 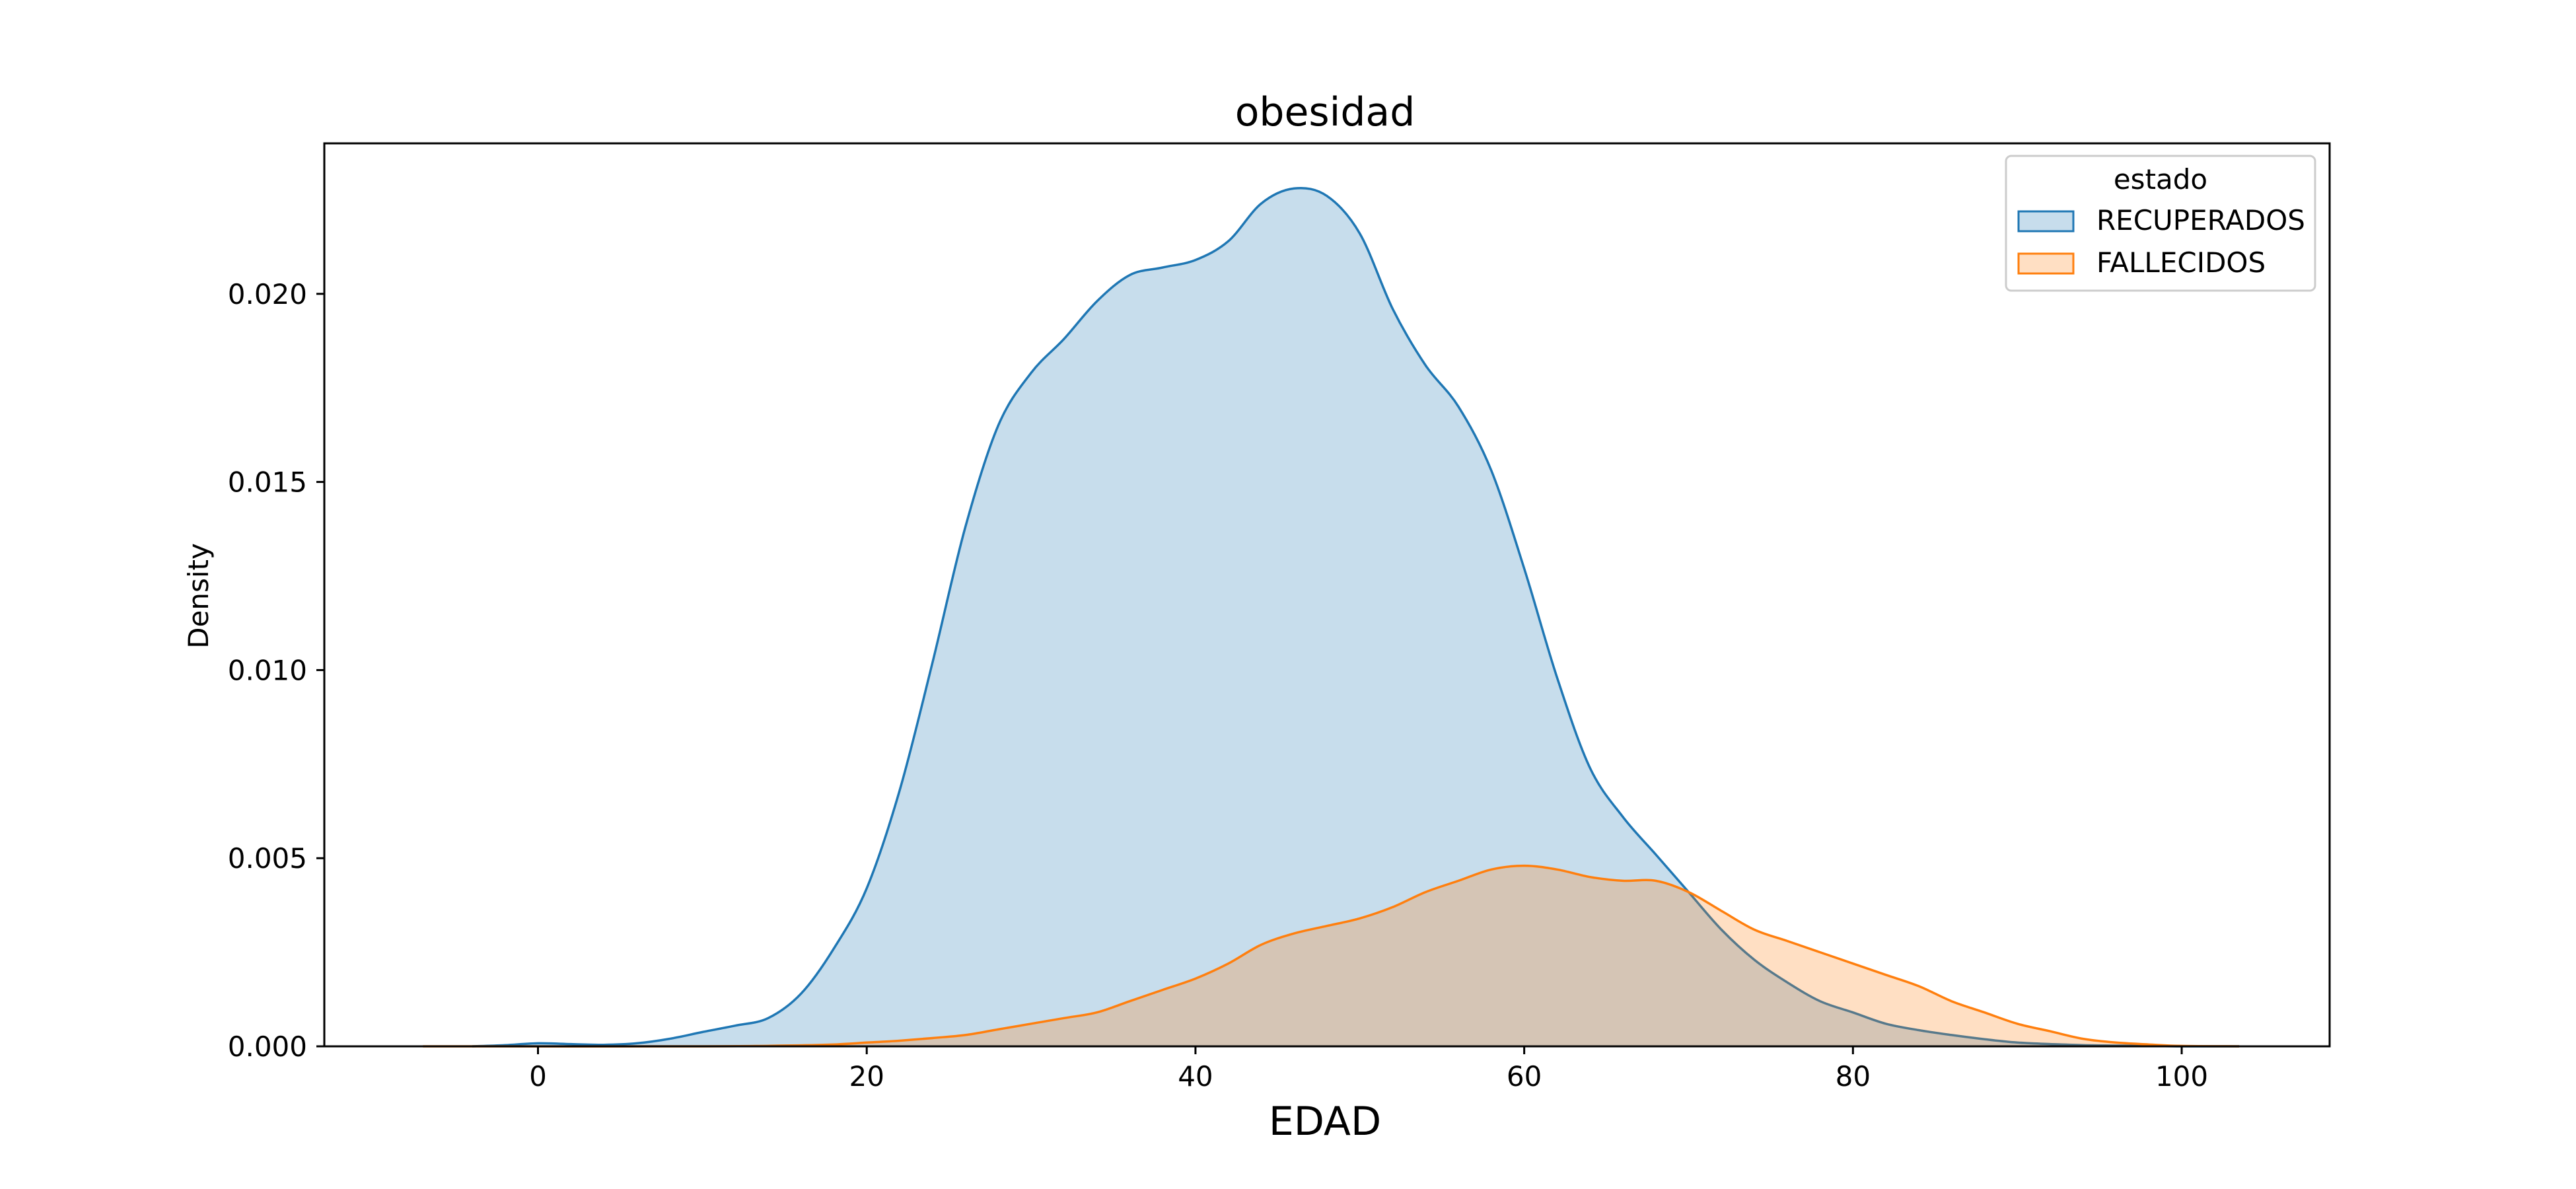 I want to click on chart-title: obesidad, so click(x=1325, y=112).